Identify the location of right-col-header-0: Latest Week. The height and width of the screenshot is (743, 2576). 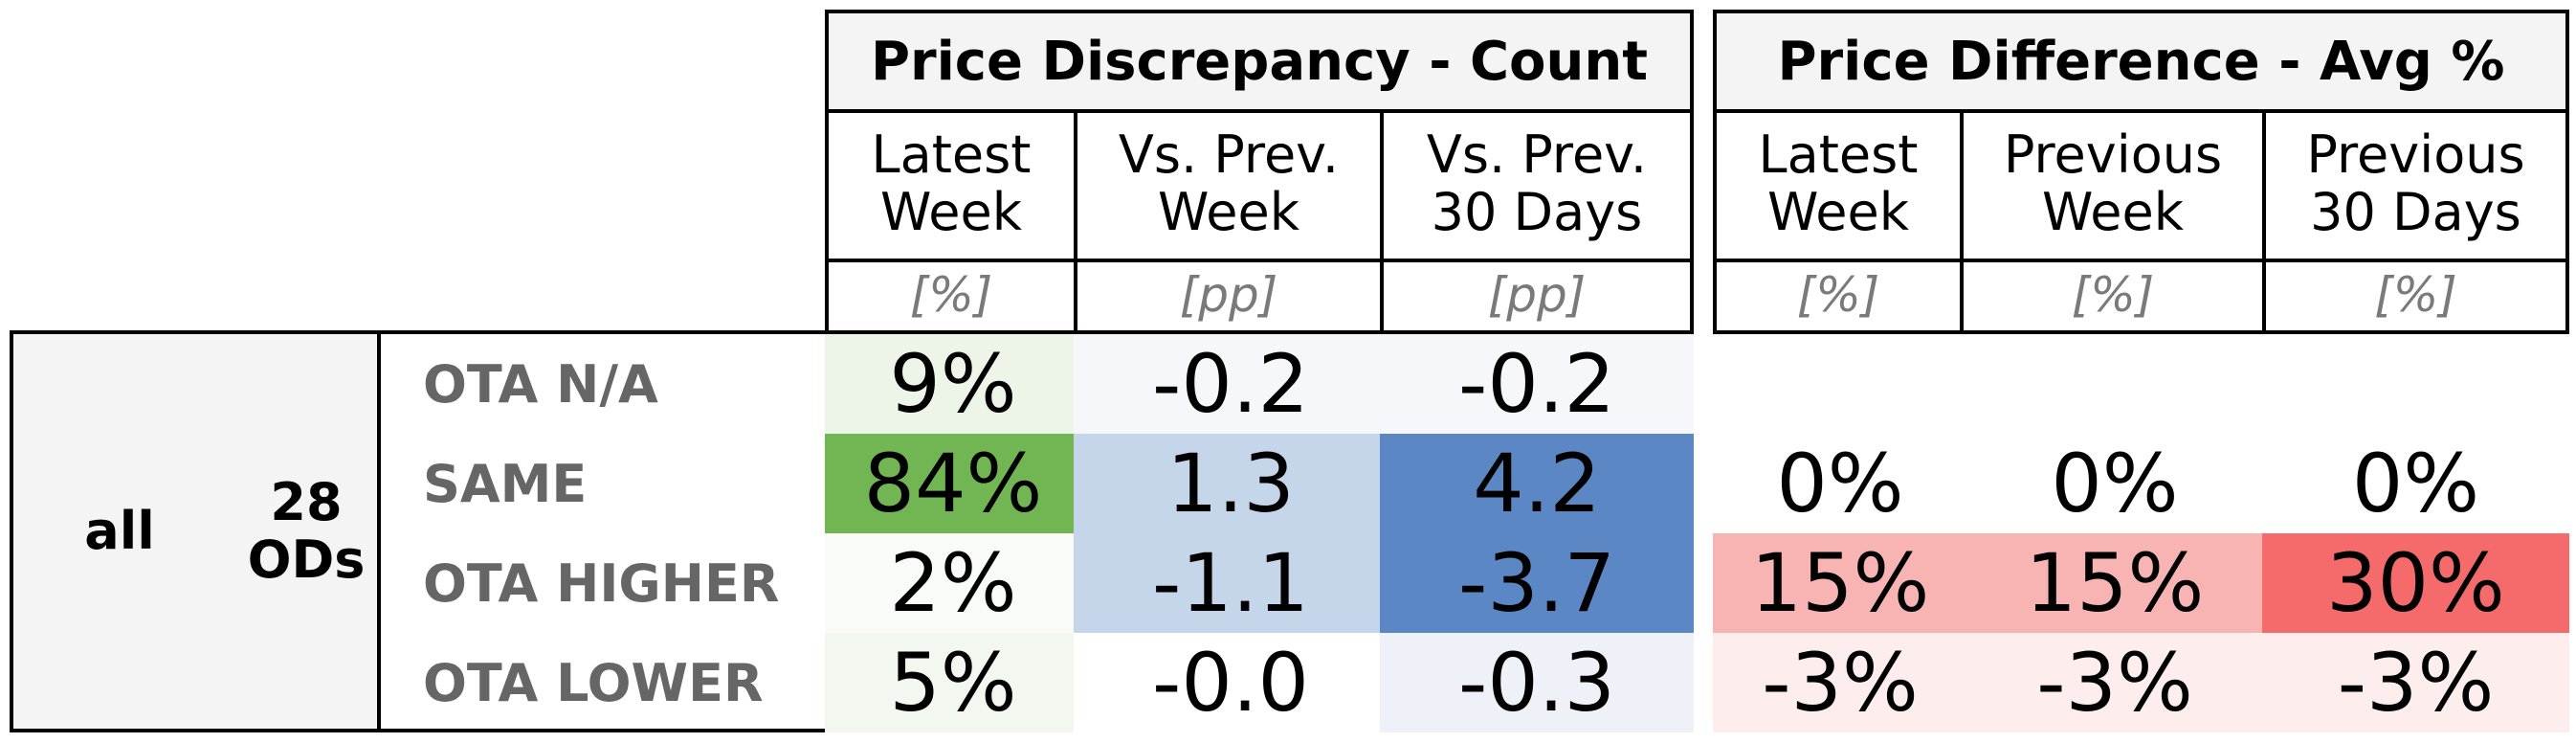
(1838, 185).